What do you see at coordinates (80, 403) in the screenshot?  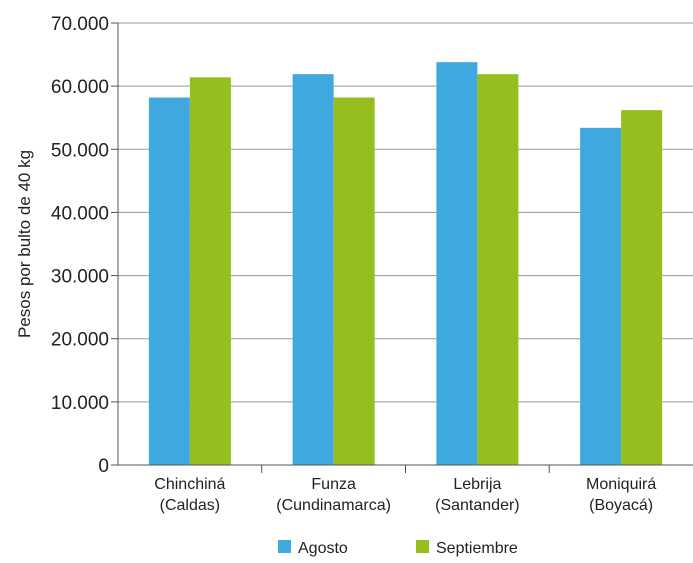 I see `y-tick-label: 10.000` at bounding box center [80, 403].